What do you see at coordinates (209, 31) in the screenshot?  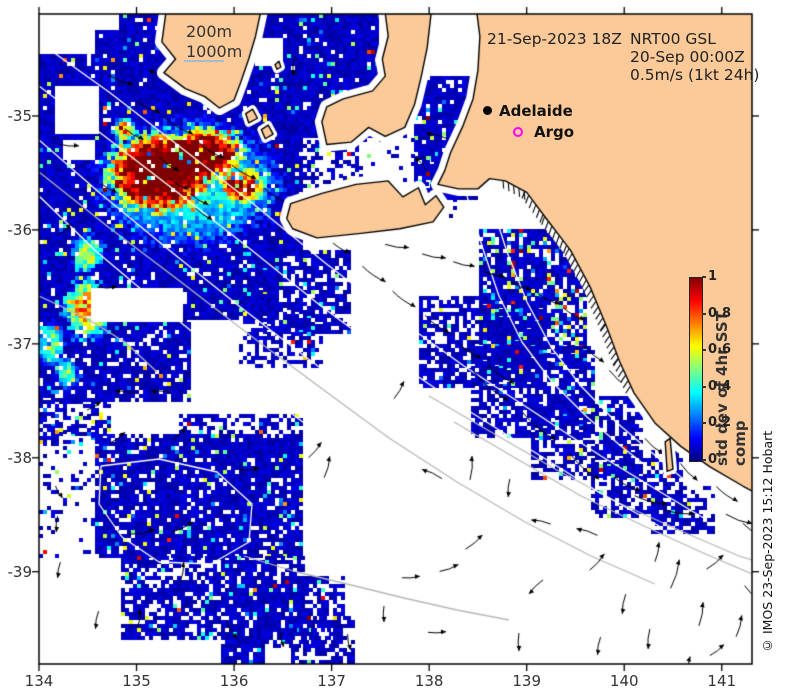 I see `depth-200m-label: 200m` at bounding box center [209, 31].